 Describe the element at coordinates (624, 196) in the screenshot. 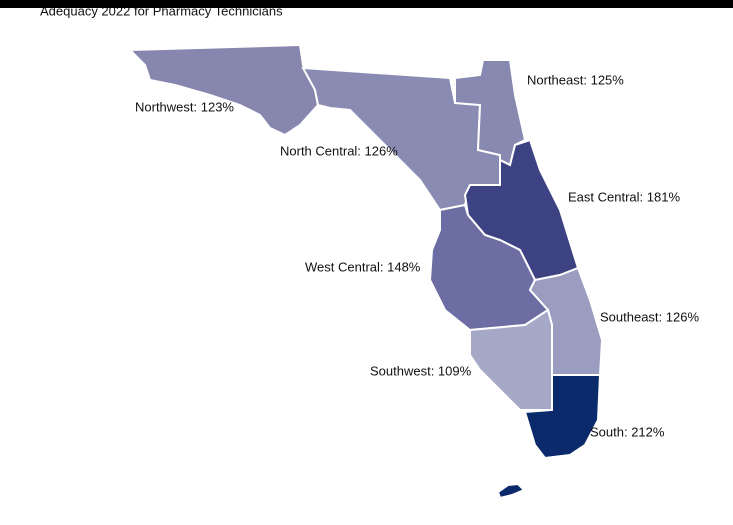

I see `region-label: East Central: 181%` at that location.